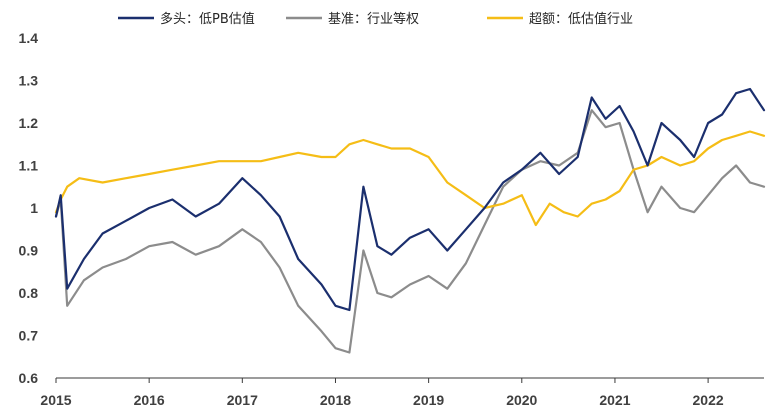 This screenshot has width=774, height=417. What do you see at coordinates (29, 208) in the screenshot?
I see `y-axis: 0.6 0.7 0.8 0.9 1 1.1 1.2 1.3 1.4` at bounding box center [29, 208].